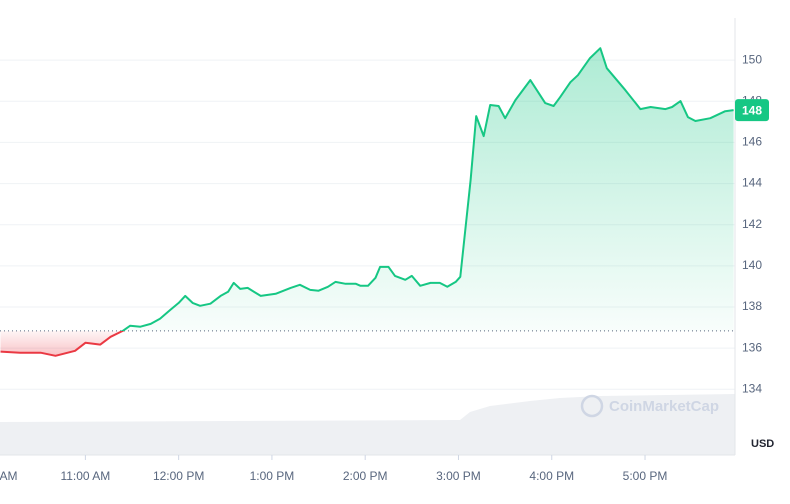  What do you see at coordinates (752, 224) in the screenshot?
I see `y-tick-label: 142` at bounding box center [752, 224].